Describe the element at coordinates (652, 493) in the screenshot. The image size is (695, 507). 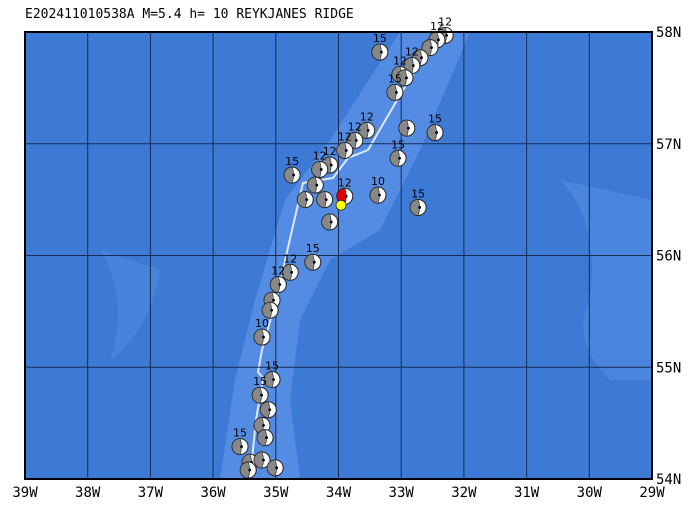
I see `lon-tick-label: 29W` at that location.